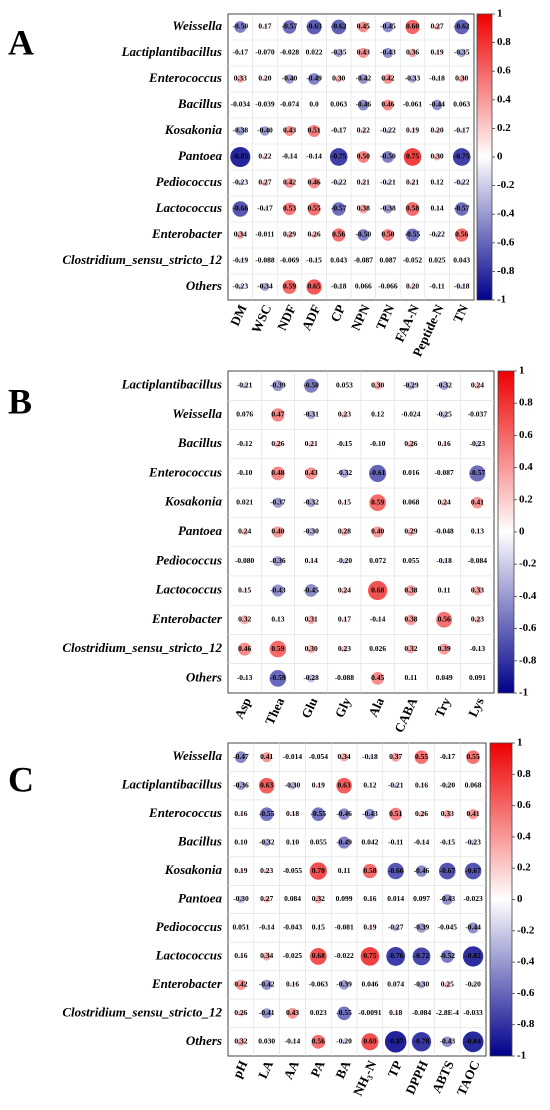  I want to click on cell-value: 0.19, so click(437, 52).